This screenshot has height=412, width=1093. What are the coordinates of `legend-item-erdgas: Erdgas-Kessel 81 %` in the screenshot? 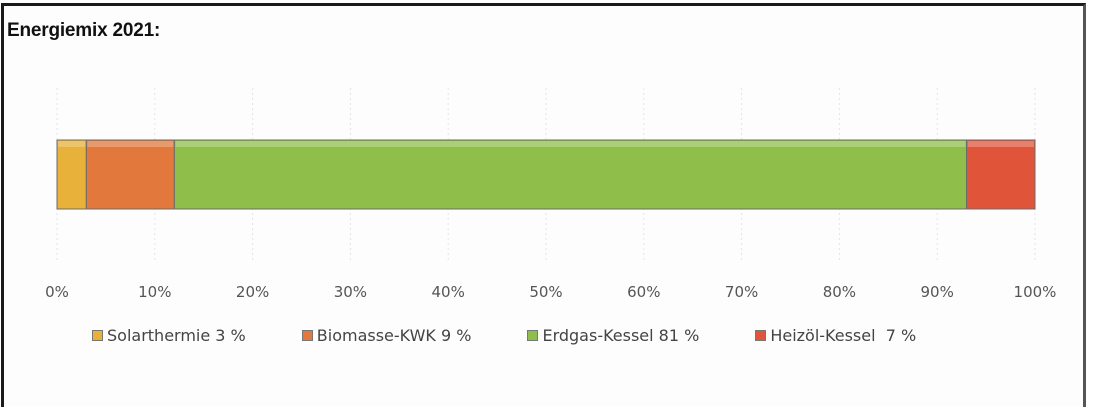 It's located at (613, 335).